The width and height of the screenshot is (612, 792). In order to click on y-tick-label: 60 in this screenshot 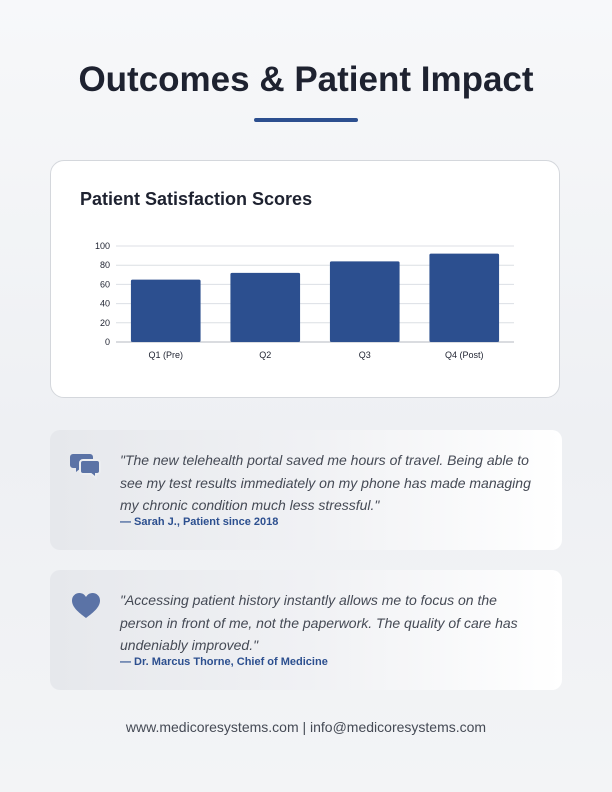, I will do `click(105, 284)`.